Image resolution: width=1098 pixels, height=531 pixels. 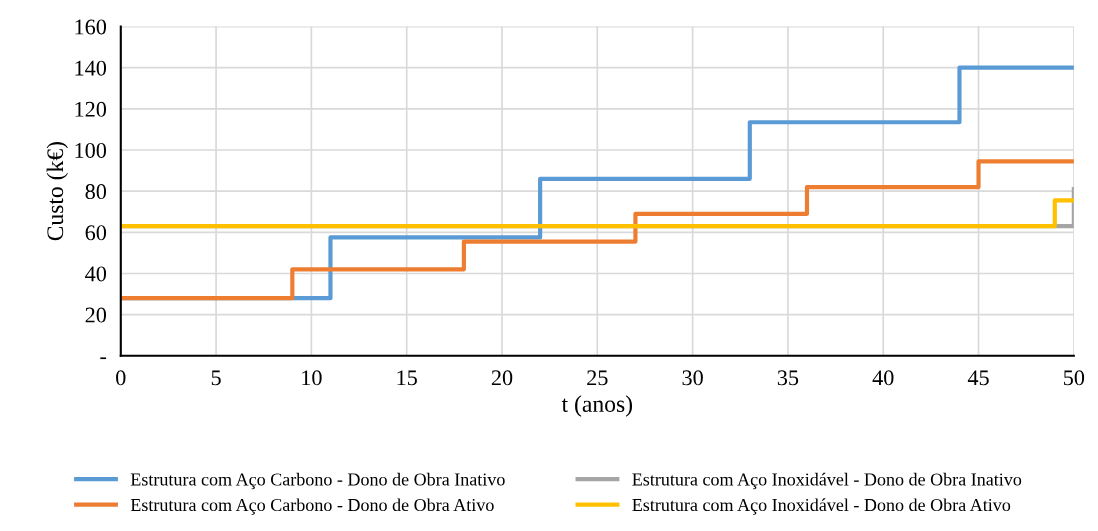 I want to click on y-tick-label: 80, so click(x=96, y=192).